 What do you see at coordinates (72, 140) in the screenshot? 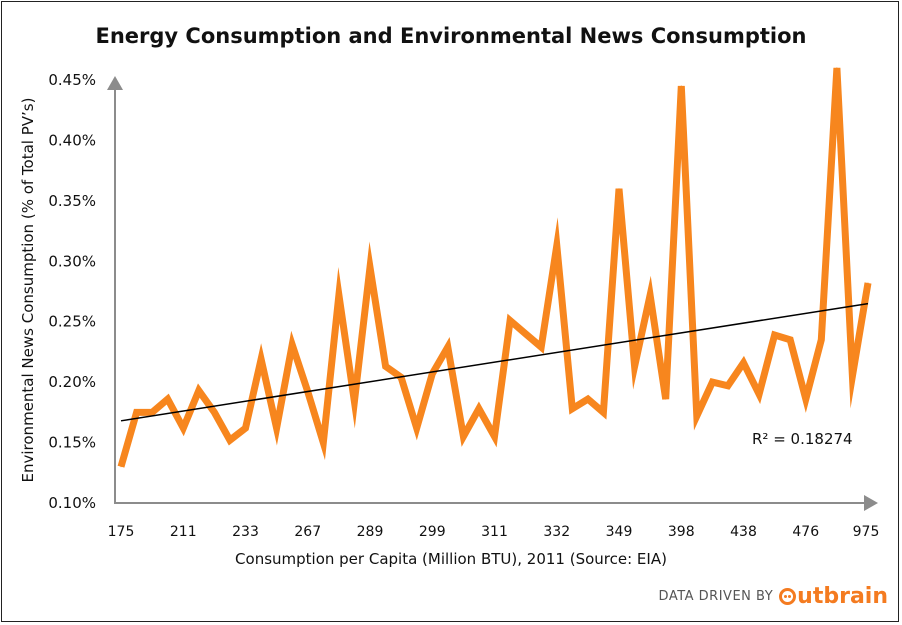
I see `y-tick-label: 0.40%` at bounding box center [72, 140].